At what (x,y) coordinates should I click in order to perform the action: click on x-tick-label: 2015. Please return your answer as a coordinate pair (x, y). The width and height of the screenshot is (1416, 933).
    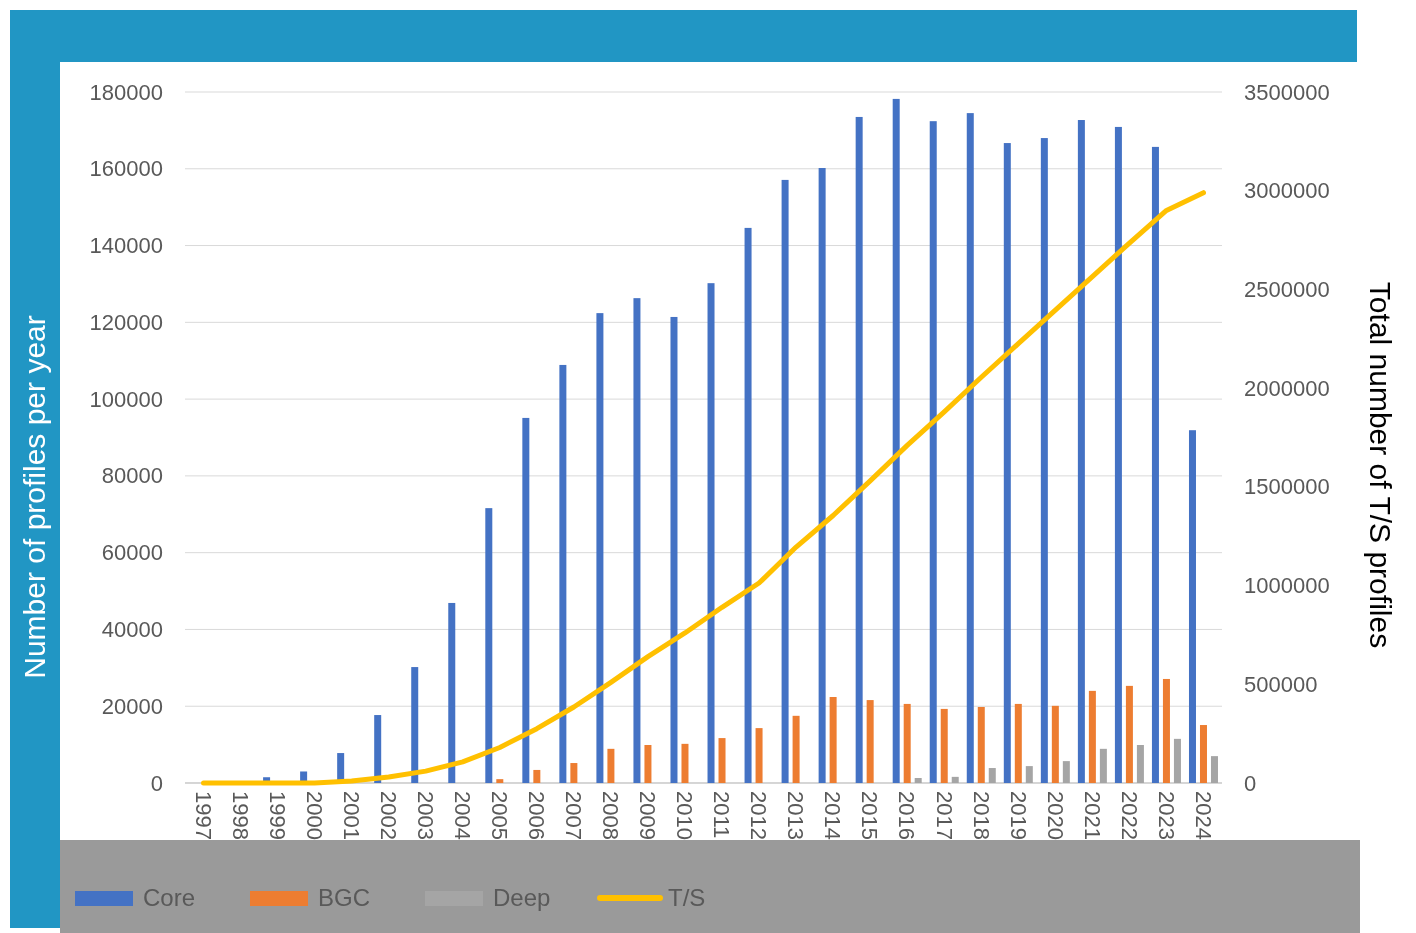
    Looking at the image, I should click on (870, 815).